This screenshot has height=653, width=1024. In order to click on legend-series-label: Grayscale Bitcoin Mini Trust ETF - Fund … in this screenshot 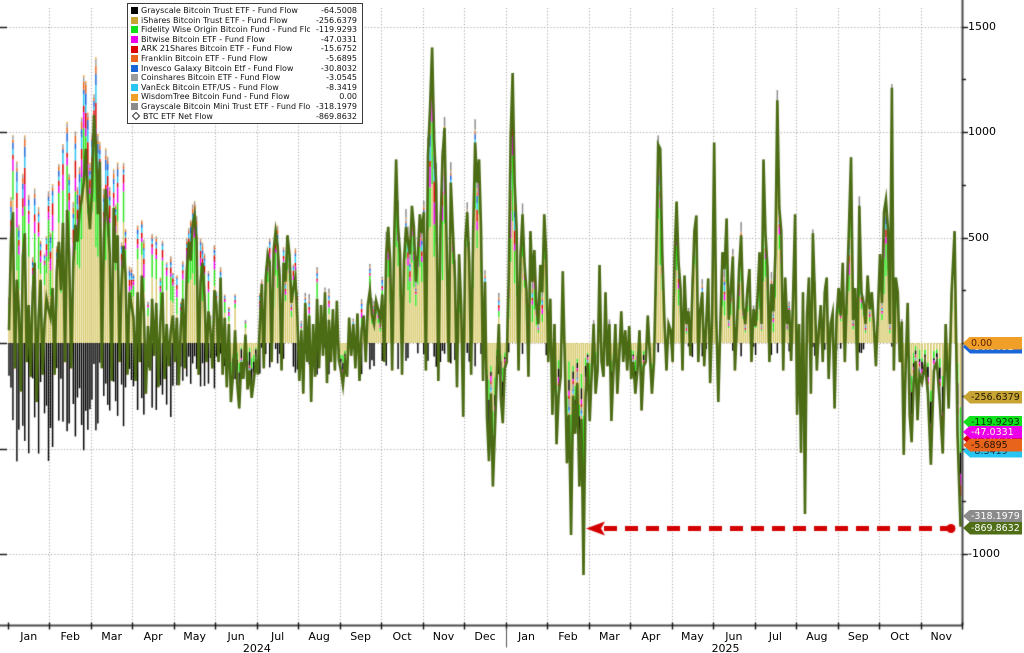, I will do `click(225, 106)`.